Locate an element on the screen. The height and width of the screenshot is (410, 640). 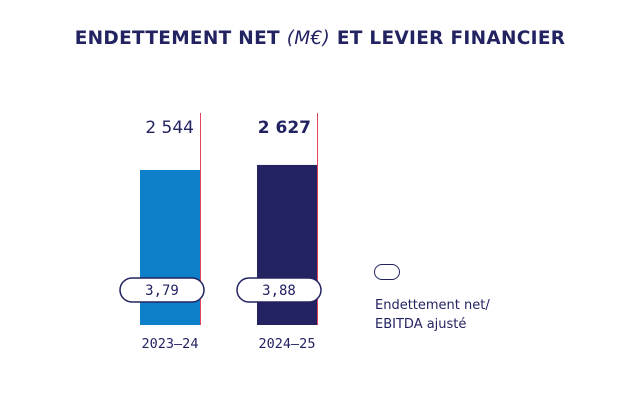
title-unit: (M€) is located at coordinates (308, 38).